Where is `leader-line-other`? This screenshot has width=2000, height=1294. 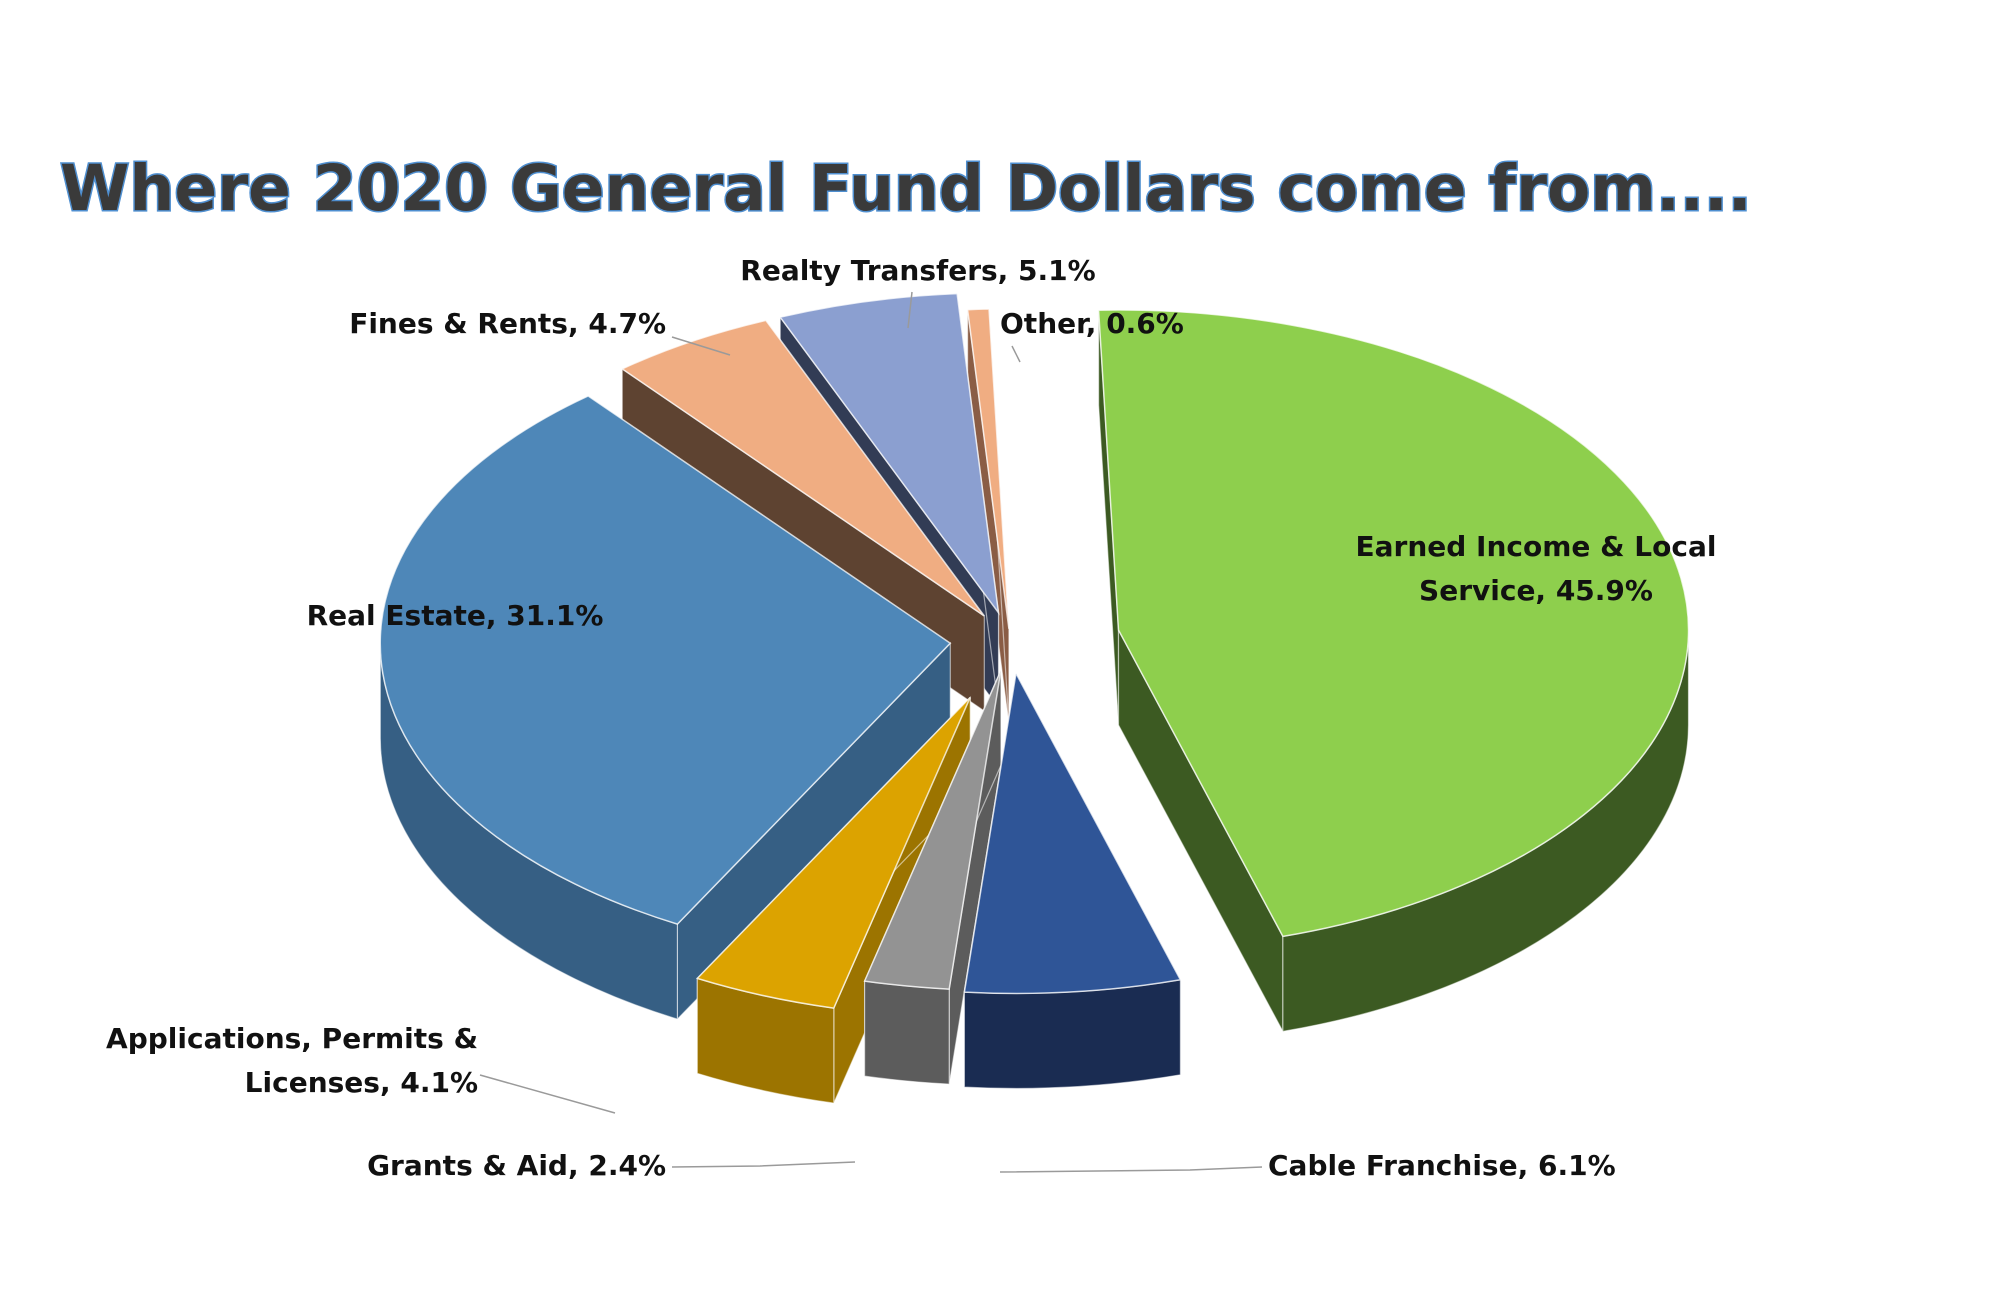 leader-line-other is located at coordinates (1016, 354).